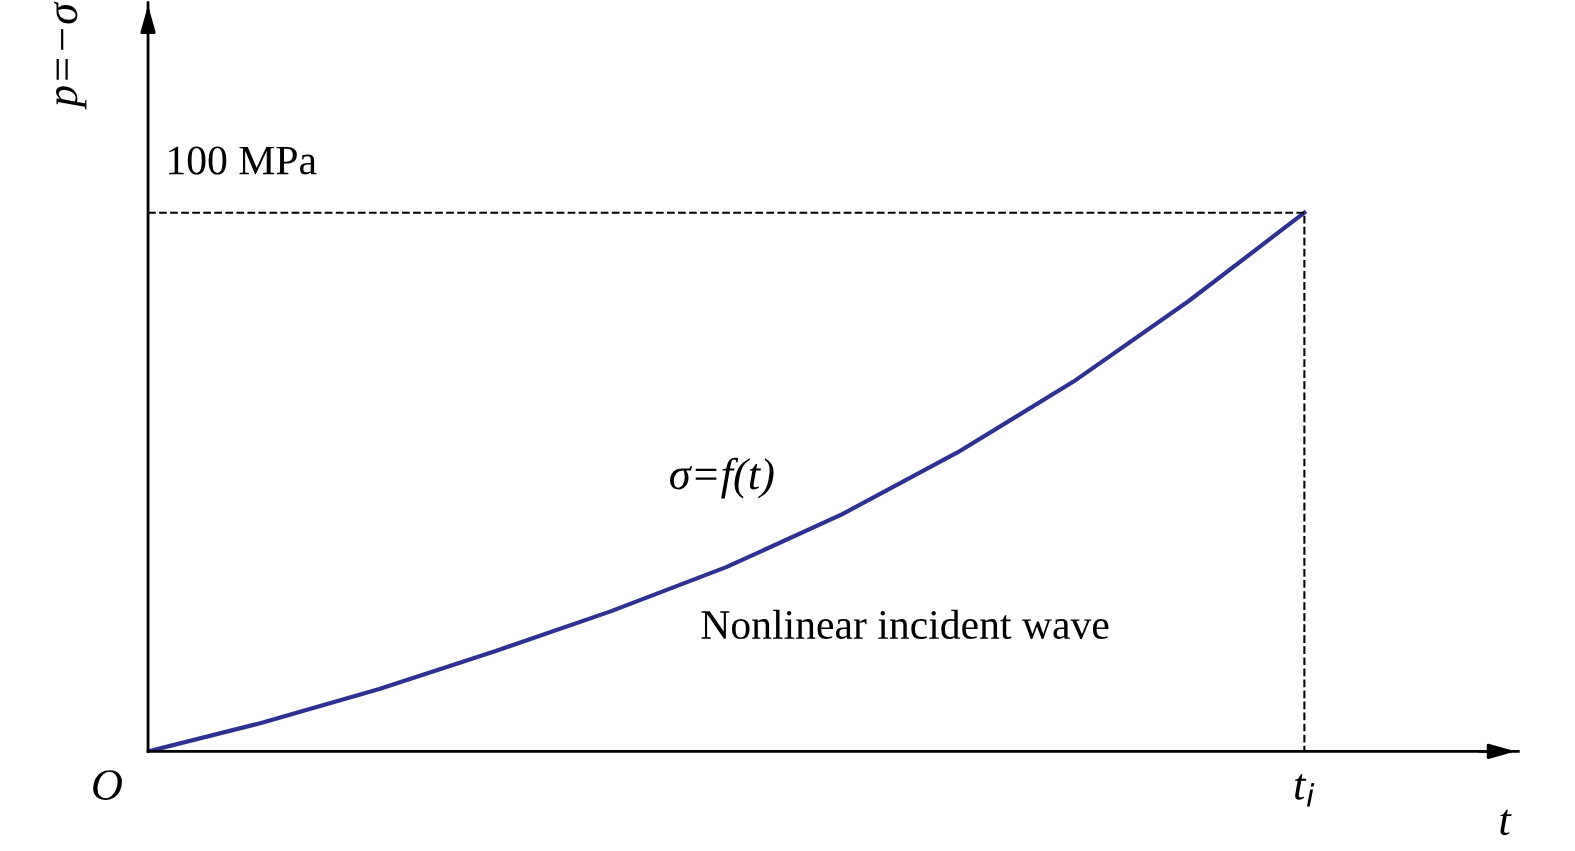  What do you see at coordinates (1506, 822) in the screenshot?
I see `x-axis-title: t` at bounding box center [1506, 822].